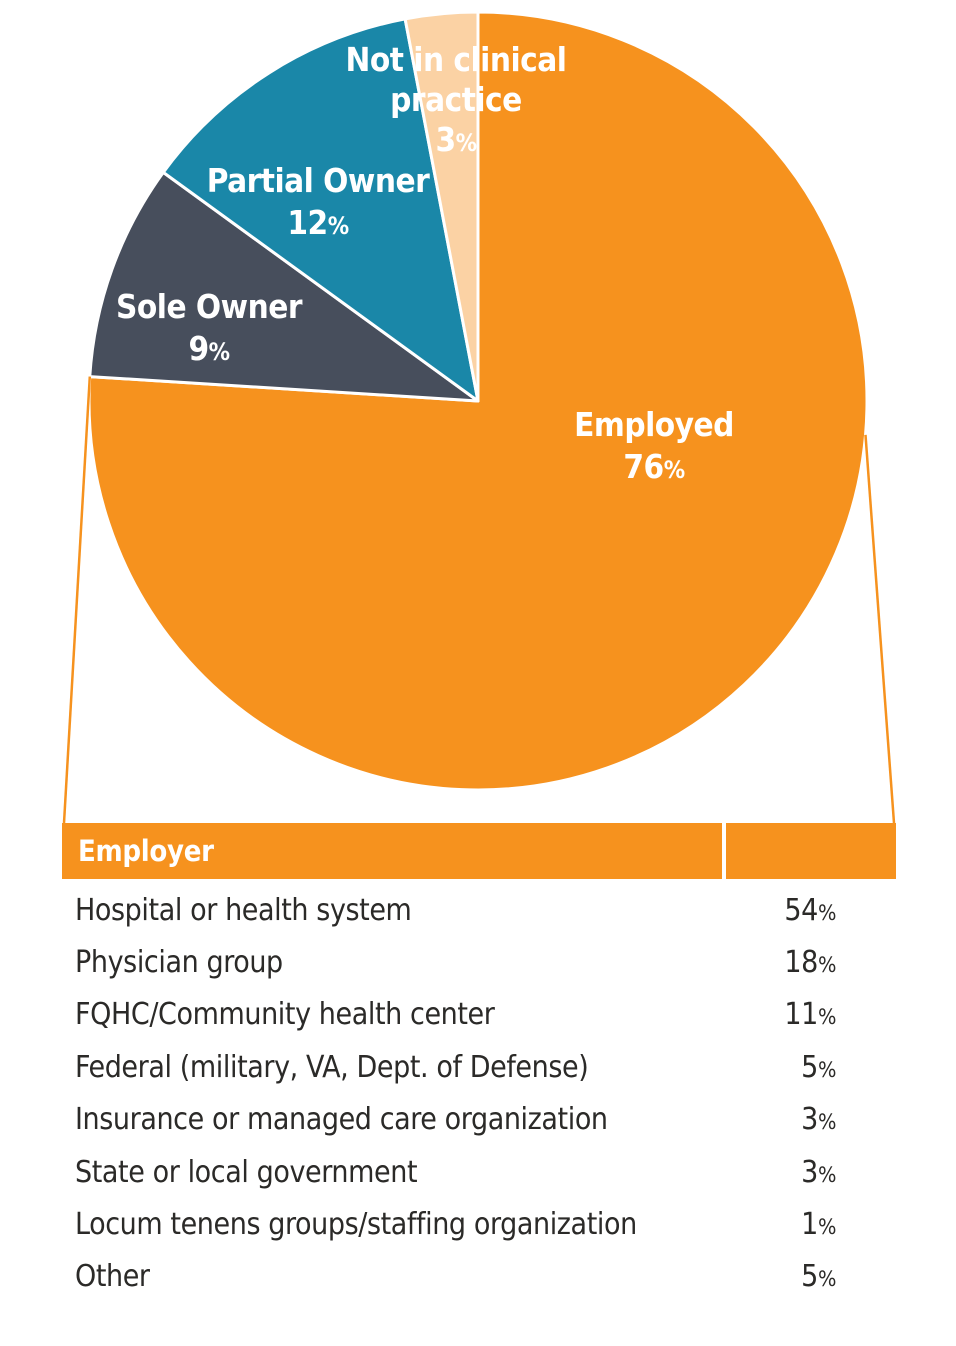  I want to click on pie-slice-not-in-clinical-practice, so click(441, 206).